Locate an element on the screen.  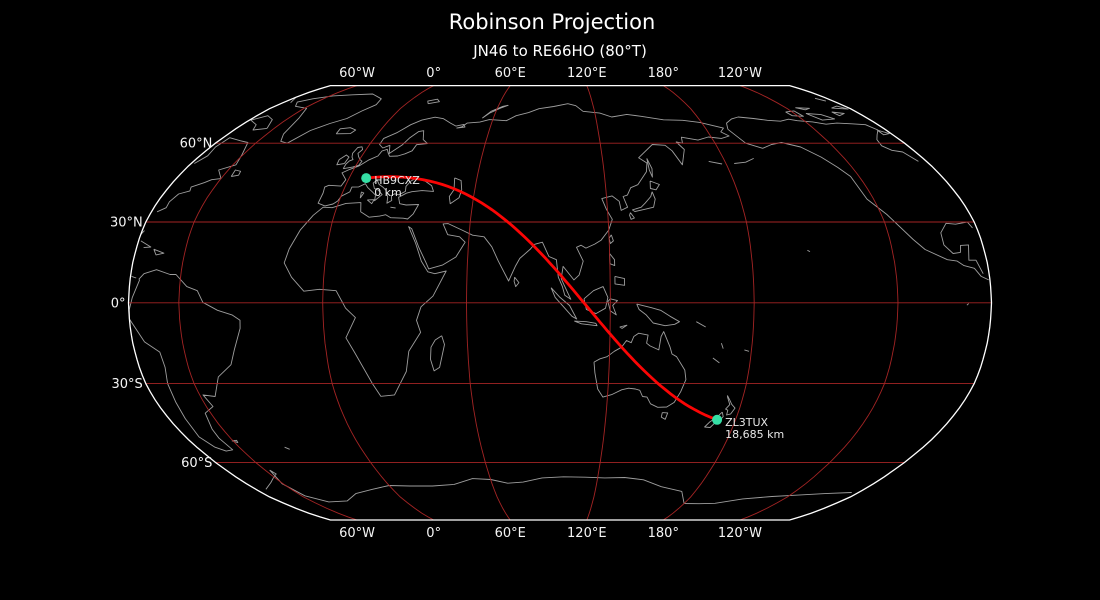
top-axis-label: 120°W is located at coordinates (740, 73).